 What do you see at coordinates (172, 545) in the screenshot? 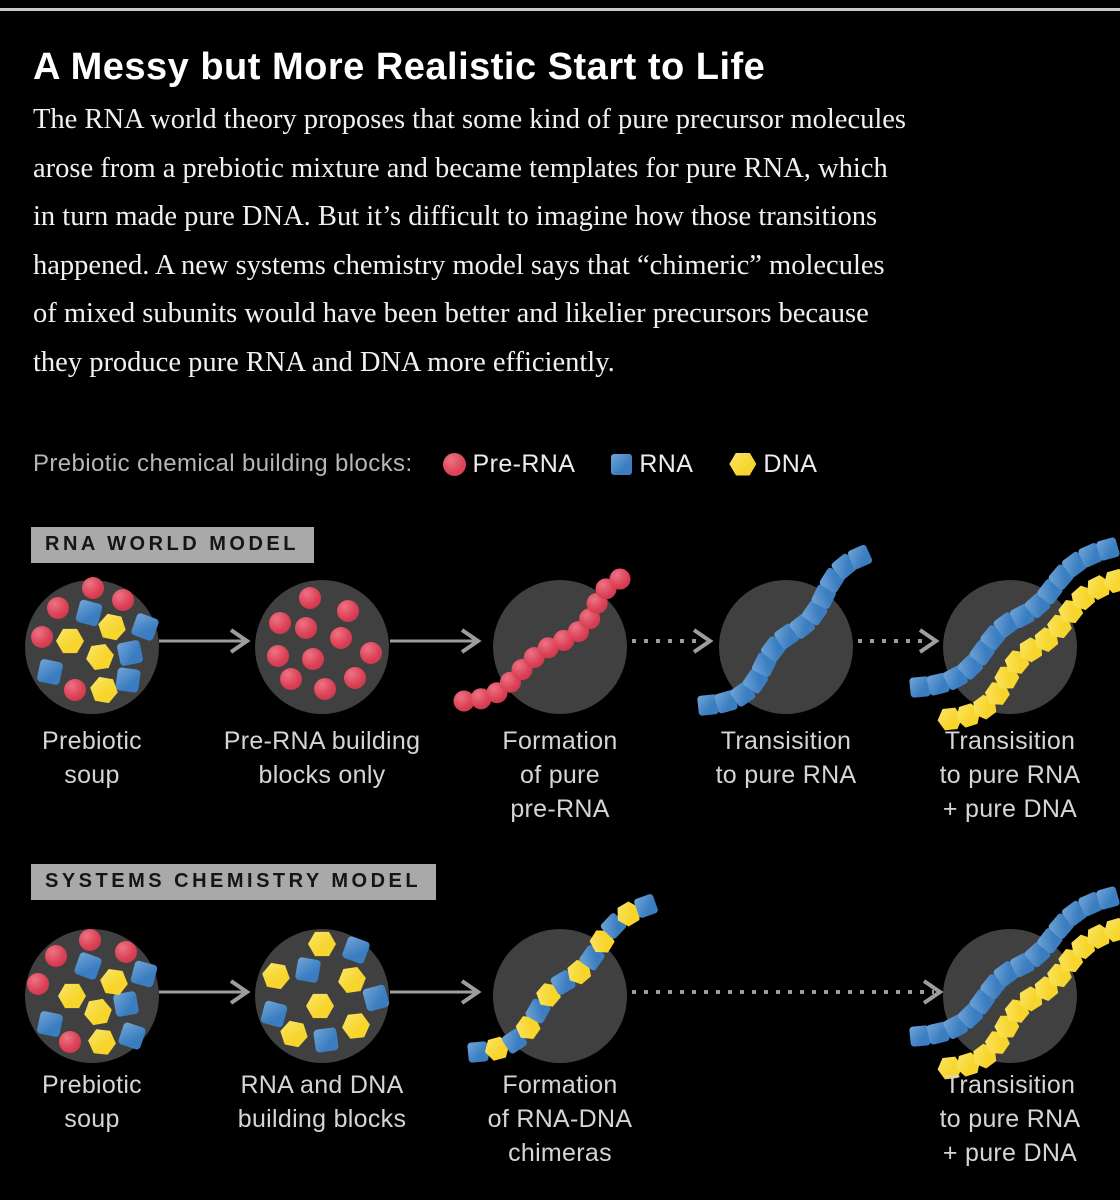
I see `section-header-rna-world-model: RNA WORLD MODEL` at bounding box center [172, 545].